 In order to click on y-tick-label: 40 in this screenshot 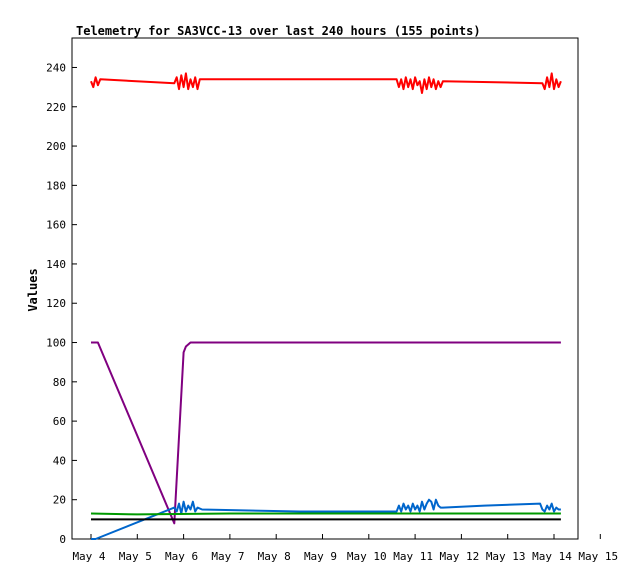, I will do `click(59, 460)`.